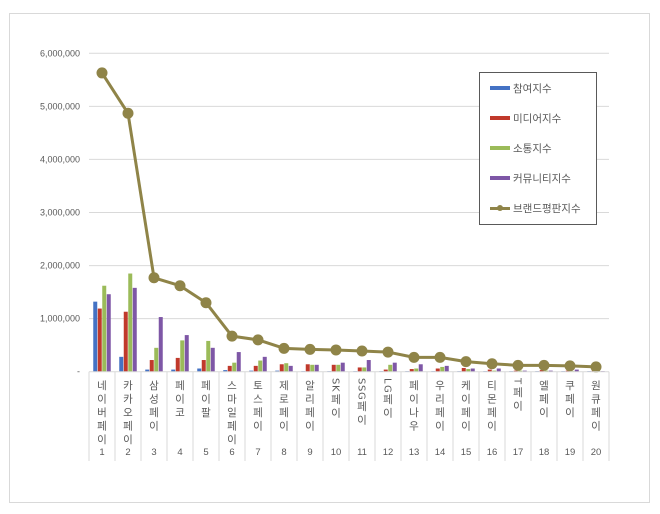 The width and height of the screenshot is (660, 514). I want to click on category-label-char: L, so click(387, 381).